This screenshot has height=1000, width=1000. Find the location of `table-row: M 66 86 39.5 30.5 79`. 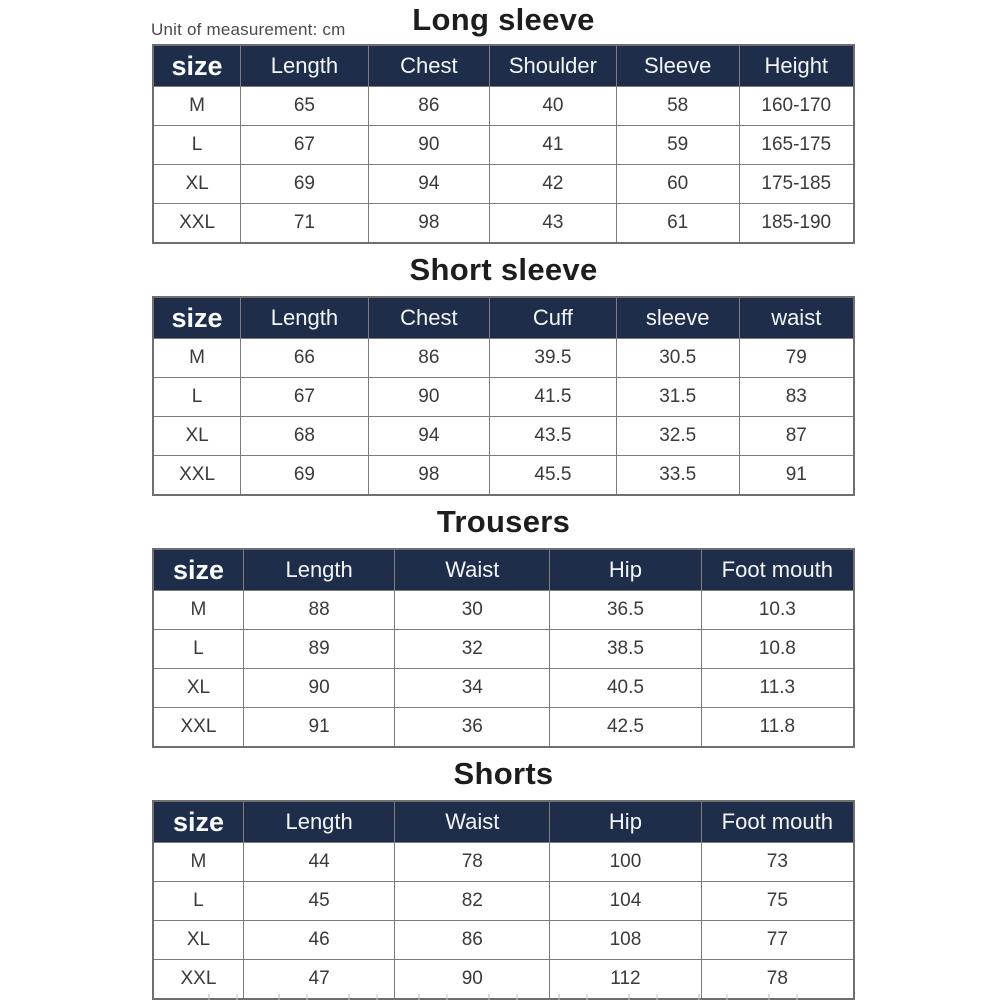

table-row: M 66 86 39.5 30.5 79 is located at coordinates (503, 358).